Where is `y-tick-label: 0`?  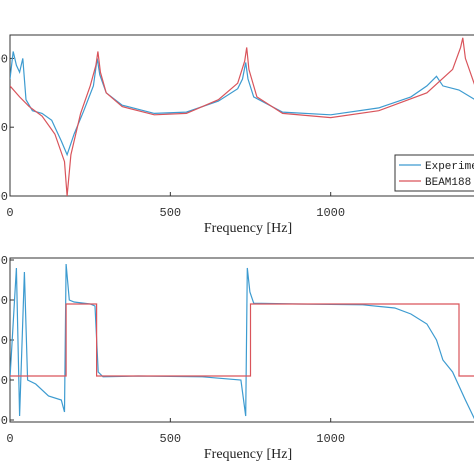 y-tick-label: 0 is located at coordinates (4, 341).